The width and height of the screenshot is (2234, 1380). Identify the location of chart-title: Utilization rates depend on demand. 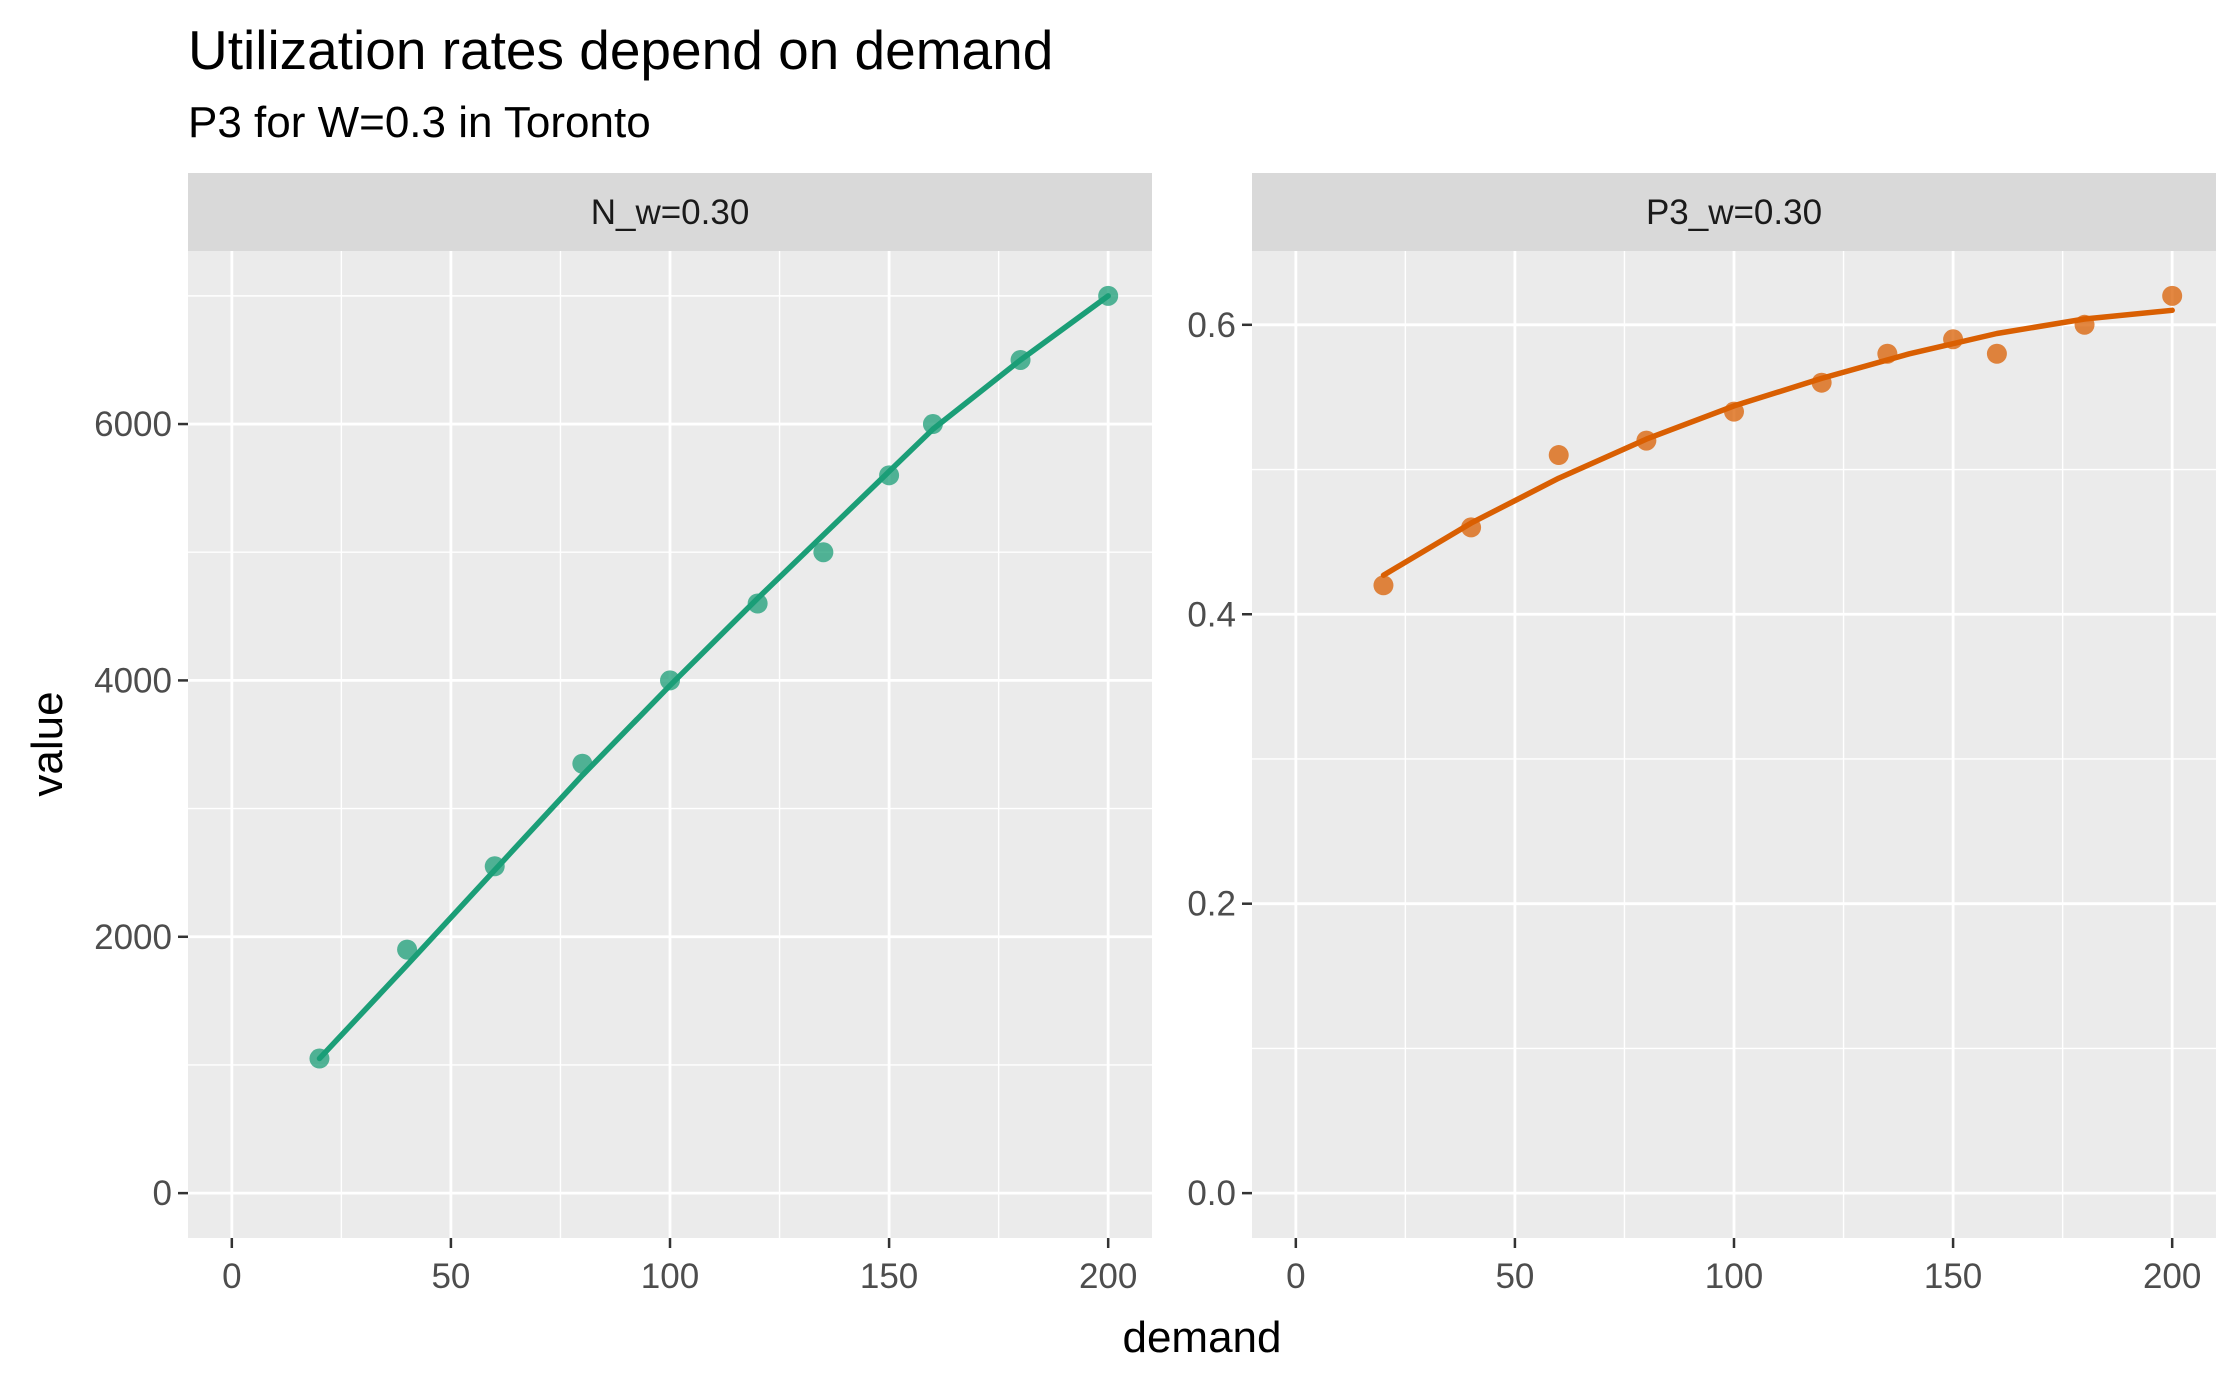
(621, 50).